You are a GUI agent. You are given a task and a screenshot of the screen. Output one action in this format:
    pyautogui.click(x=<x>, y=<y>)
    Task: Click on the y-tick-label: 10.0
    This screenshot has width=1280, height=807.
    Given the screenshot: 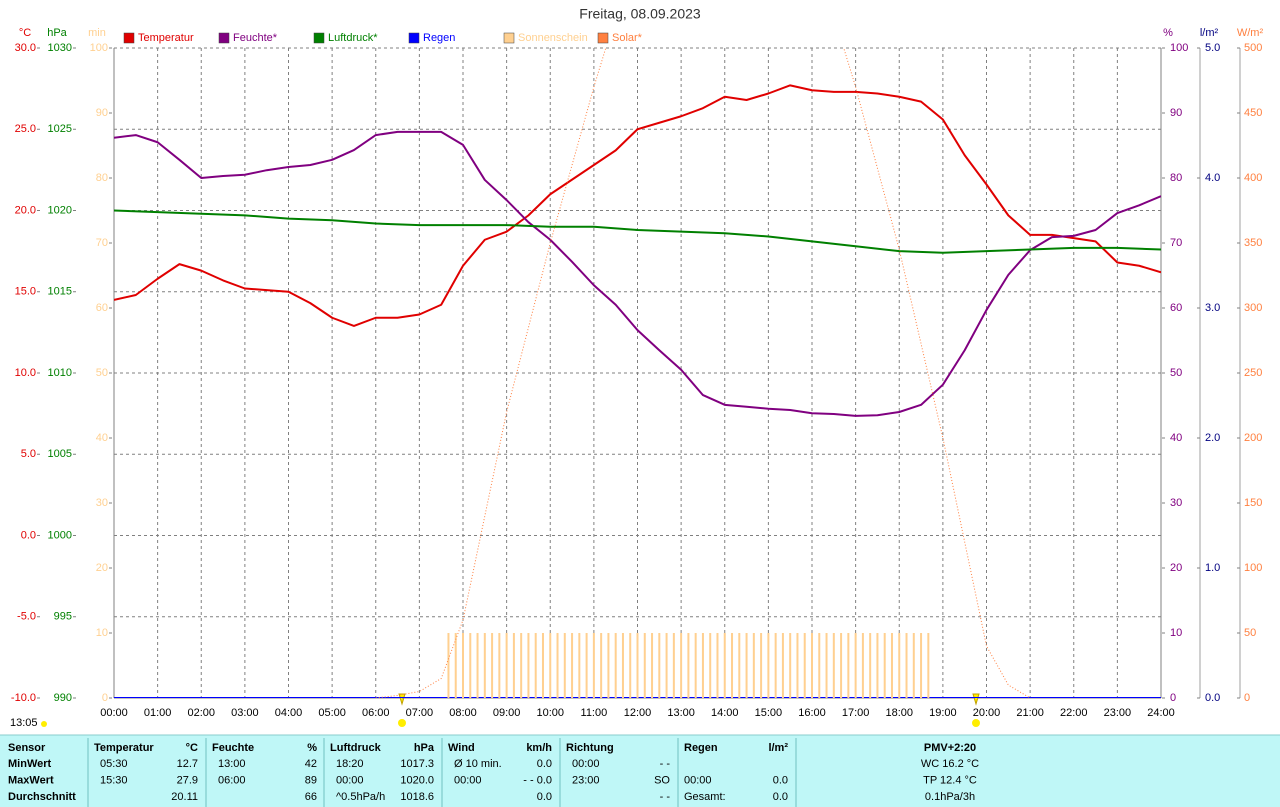 What is the action you would take?
    pyautogui.click(x=25, y=373)
    